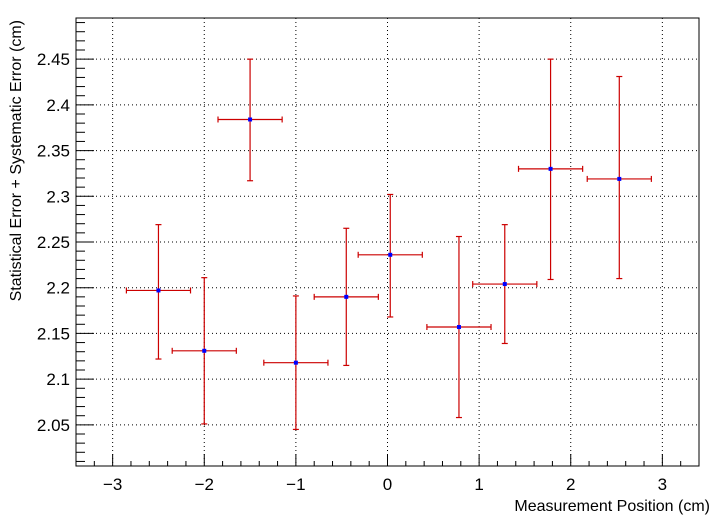 This screenshot has height=519, width=714. I want to click on x-axis-title: Measurement Position (cm), so click(612, 506).